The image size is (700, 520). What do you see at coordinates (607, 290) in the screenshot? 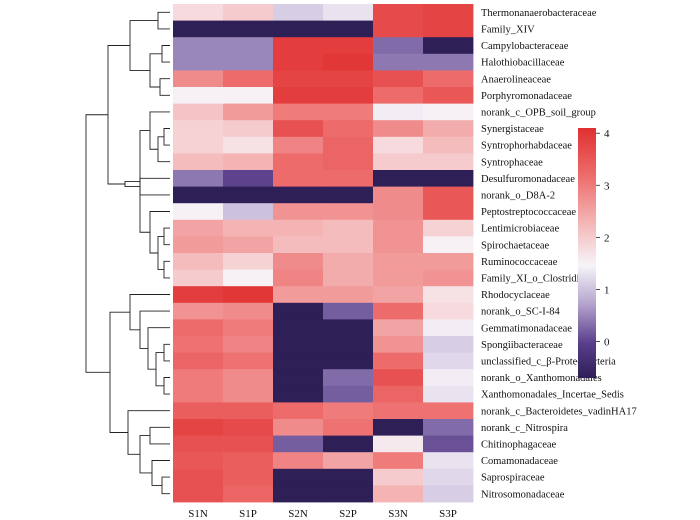
I see `colorbar-tick-label: 1` at bounding box center [607, 290].